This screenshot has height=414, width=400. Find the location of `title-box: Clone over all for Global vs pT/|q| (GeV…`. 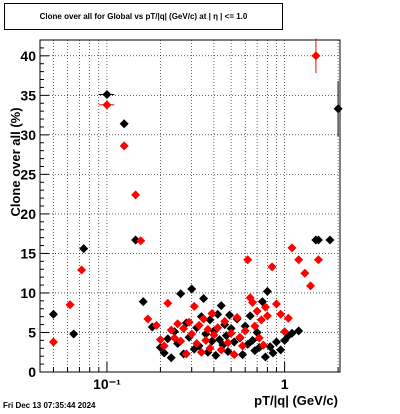

title-box: Clone over all for Global vs pT/|q| (GeV… is located at coordinates (143, 16).